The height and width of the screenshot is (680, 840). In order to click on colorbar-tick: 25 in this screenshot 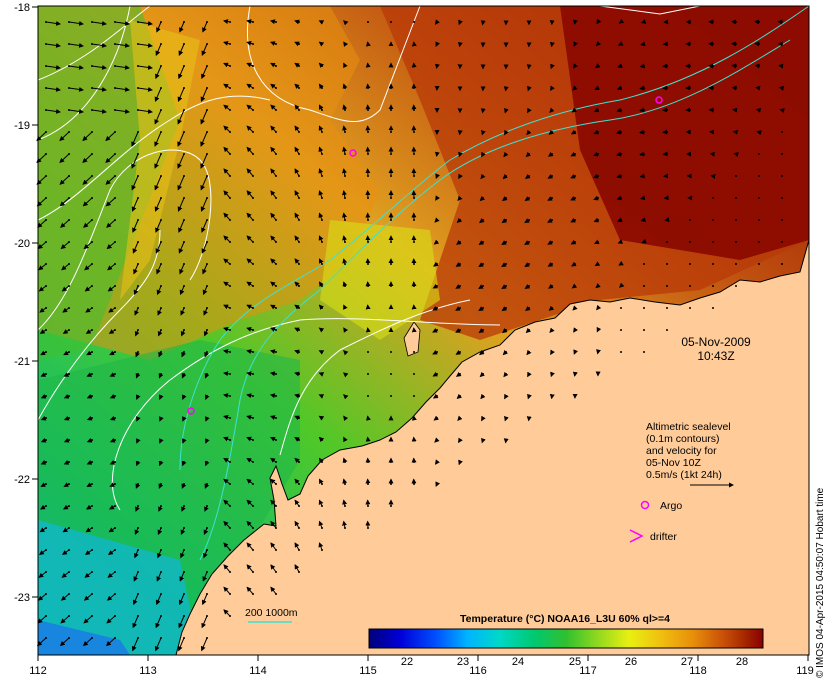, I will do `click(575, 662)`.